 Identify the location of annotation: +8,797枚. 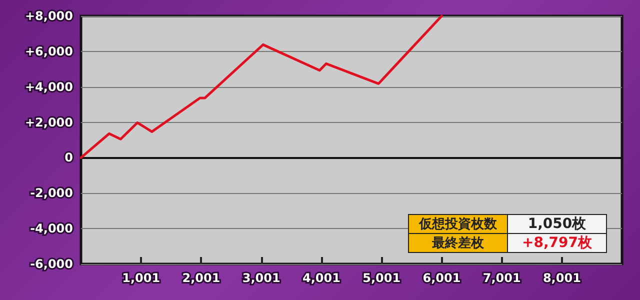
(557, 243).